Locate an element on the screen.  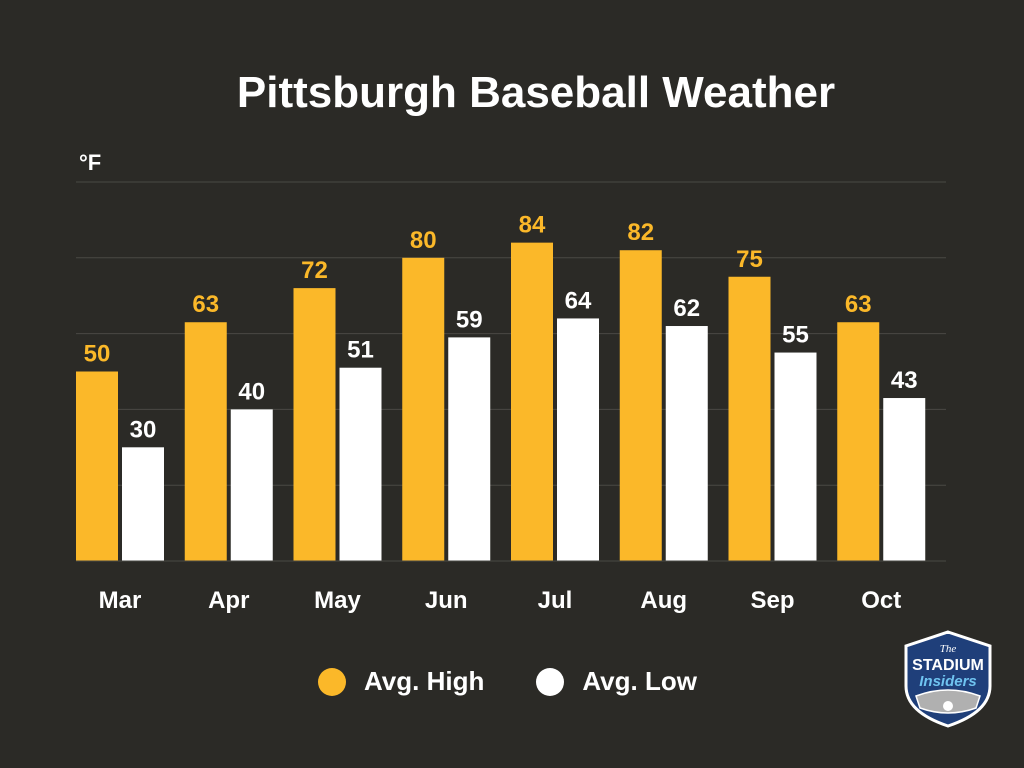
legend-label-high: Avg. High is located at coordinates (424, 681).